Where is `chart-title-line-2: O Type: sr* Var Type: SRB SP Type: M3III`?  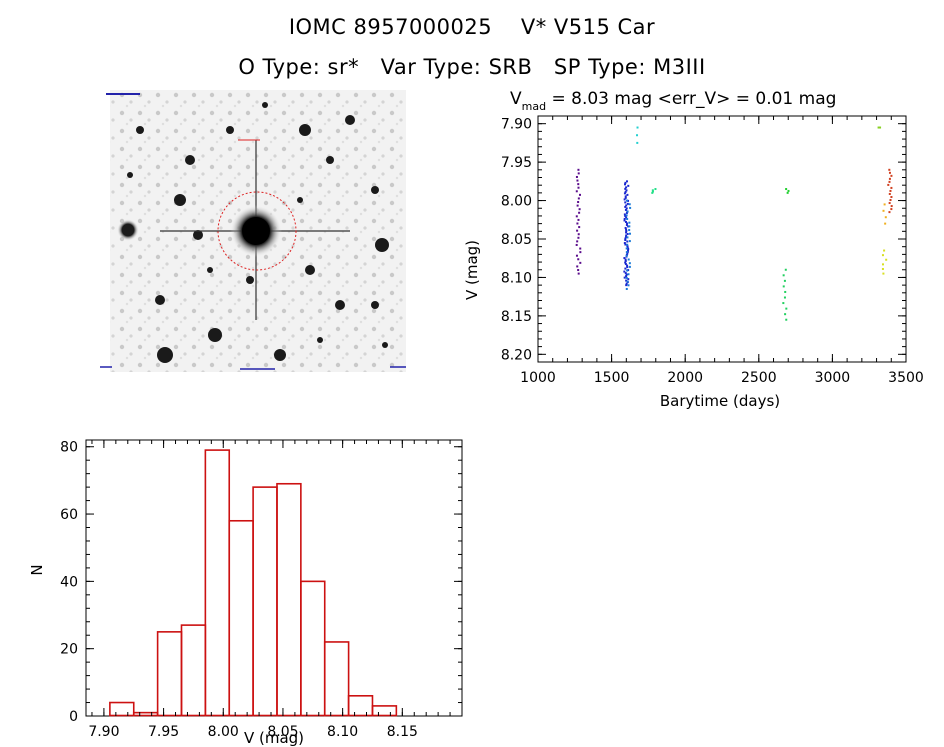
chart-title-line-2: O Type: sr* Var Type: SRB SP Type: M3III is located at coordinates (472, 67).